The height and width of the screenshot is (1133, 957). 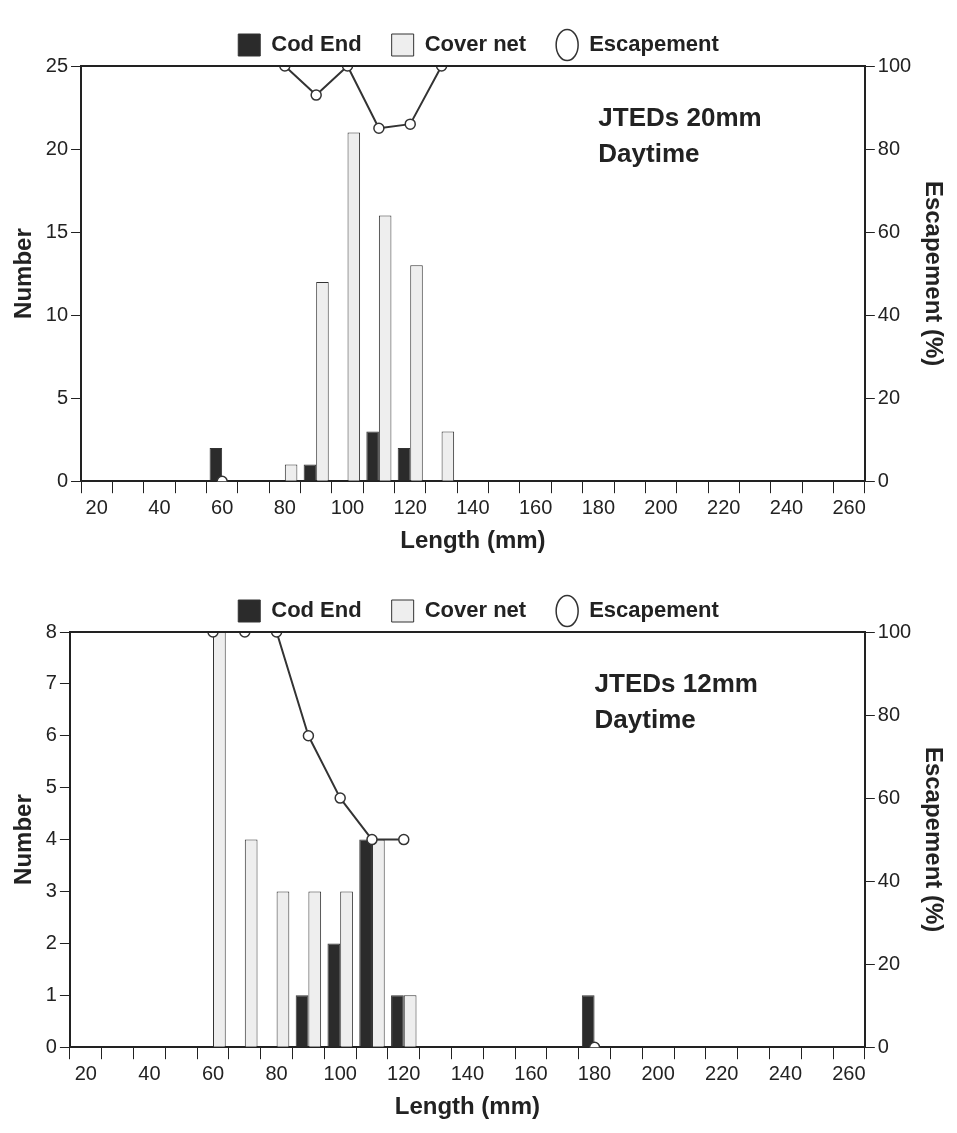 What do you see at coordinates (680, 117) in the screenshot?
I see `annotation: JTEDs 20mm` at bounding box center [680, 117].